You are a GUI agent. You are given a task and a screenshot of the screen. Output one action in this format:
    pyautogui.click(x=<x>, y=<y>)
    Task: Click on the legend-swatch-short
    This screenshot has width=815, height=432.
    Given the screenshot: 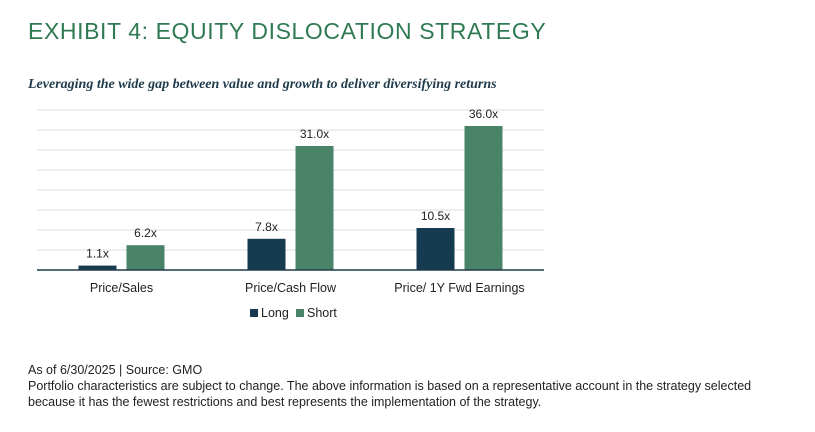 What is the action you would take?
    pyautogui.click(x=300, y=313)
    